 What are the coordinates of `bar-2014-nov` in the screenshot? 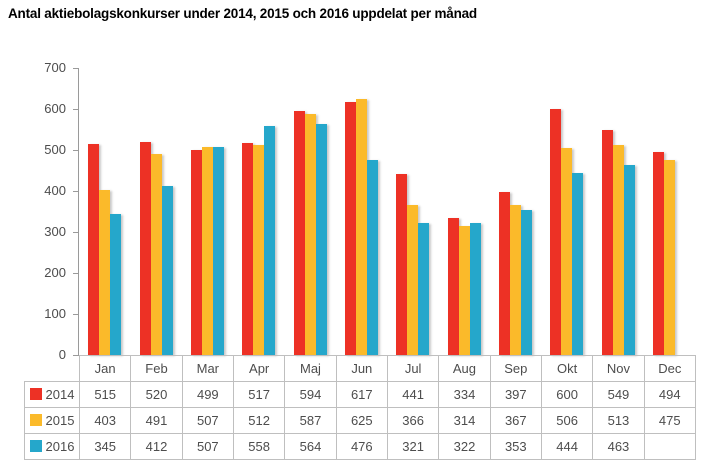 It's located at (607, 242).